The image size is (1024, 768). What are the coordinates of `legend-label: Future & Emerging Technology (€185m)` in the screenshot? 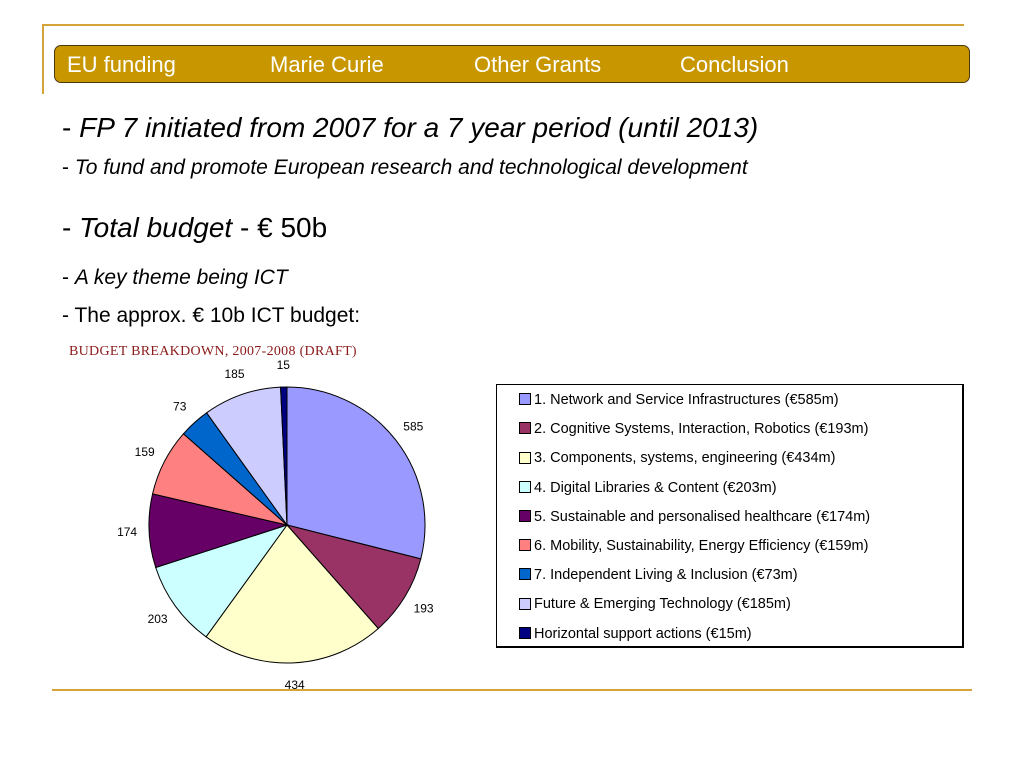 It's located at (662, 604).